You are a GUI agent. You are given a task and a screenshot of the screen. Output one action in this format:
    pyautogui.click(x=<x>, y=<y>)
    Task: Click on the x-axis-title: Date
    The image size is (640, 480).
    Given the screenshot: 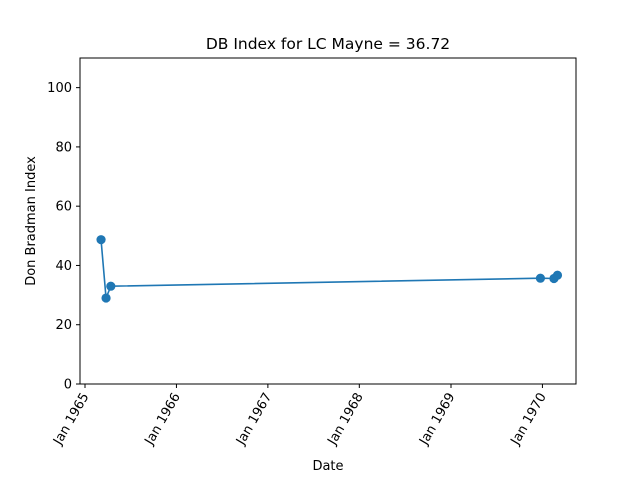 What is the action you would take?
    pyautogui.click(x=327, y=466)
    